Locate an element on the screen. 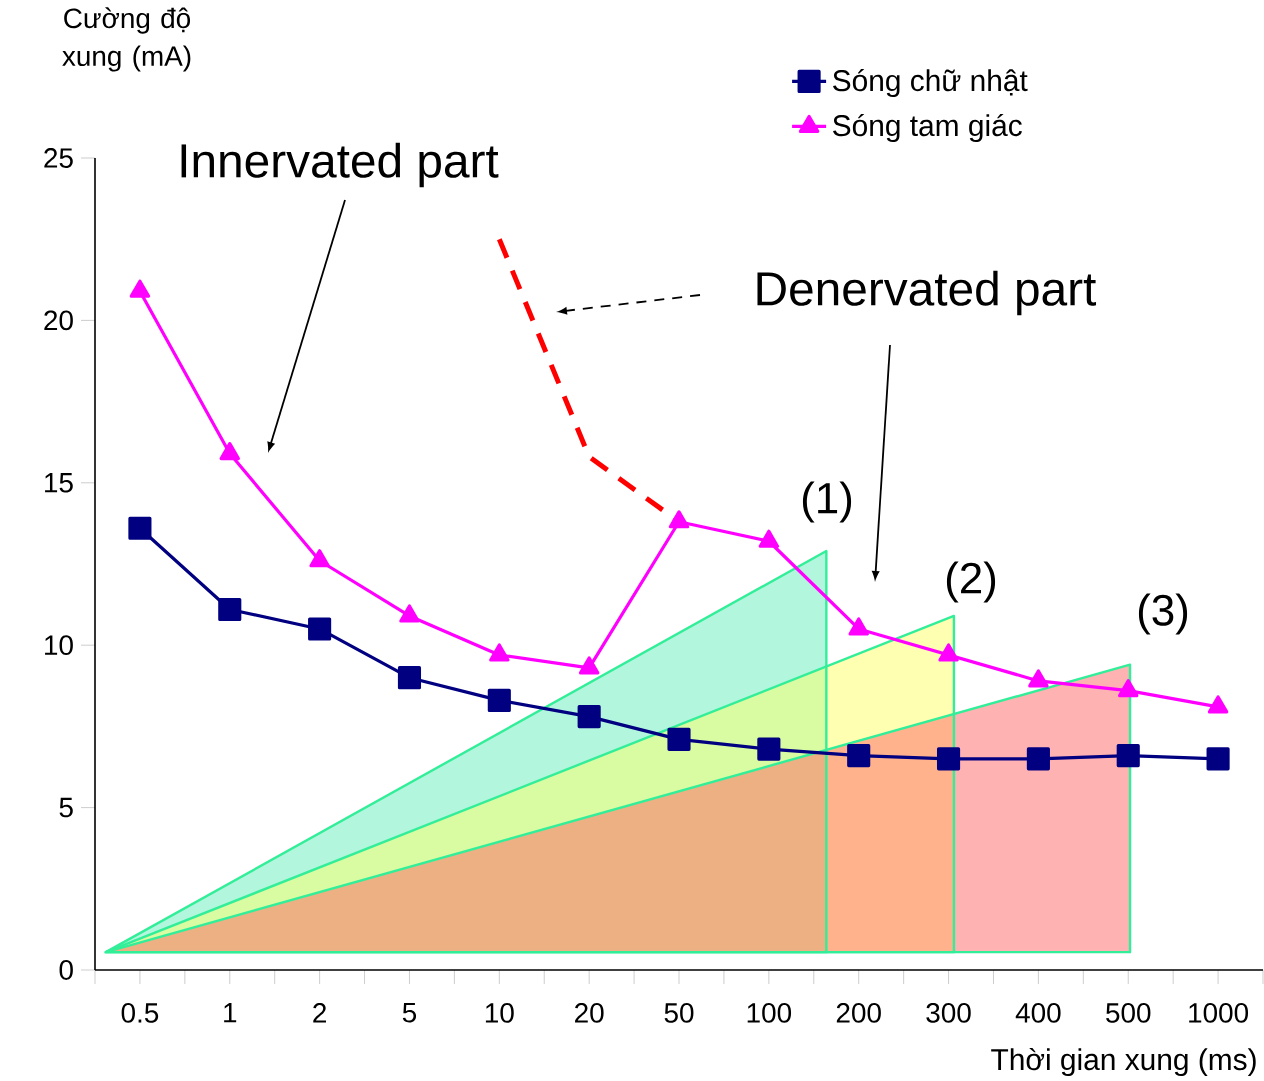 The width and height of the screenshot is (1264, 1081). x-tick-label: 50 is located at coordinates (679, 1013).